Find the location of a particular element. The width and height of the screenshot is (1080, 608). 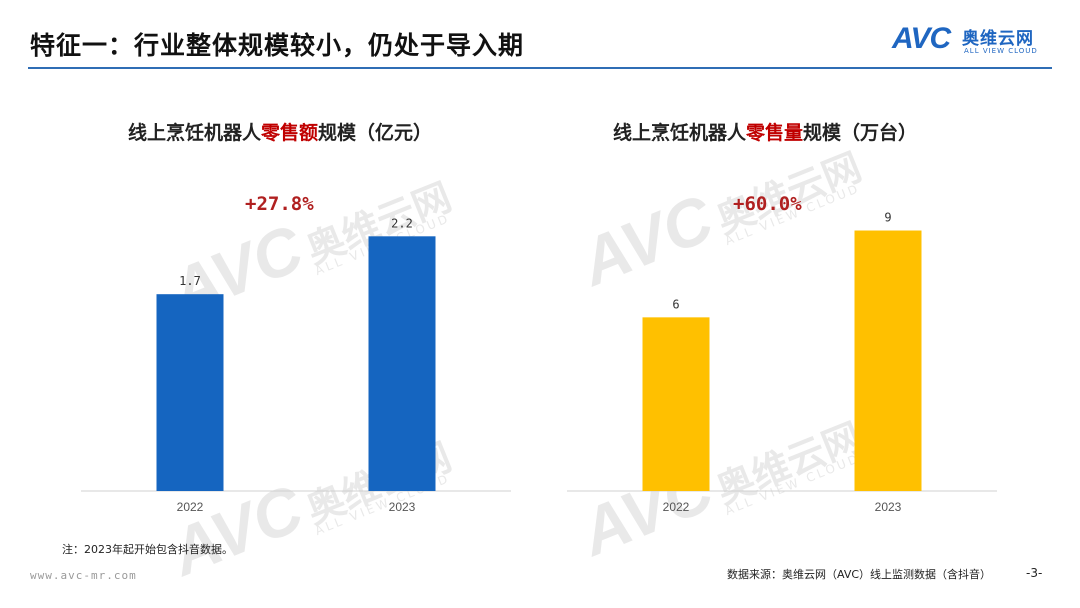

growth-rate-sales-value: +27.8% is located at coordinates (279, 204).